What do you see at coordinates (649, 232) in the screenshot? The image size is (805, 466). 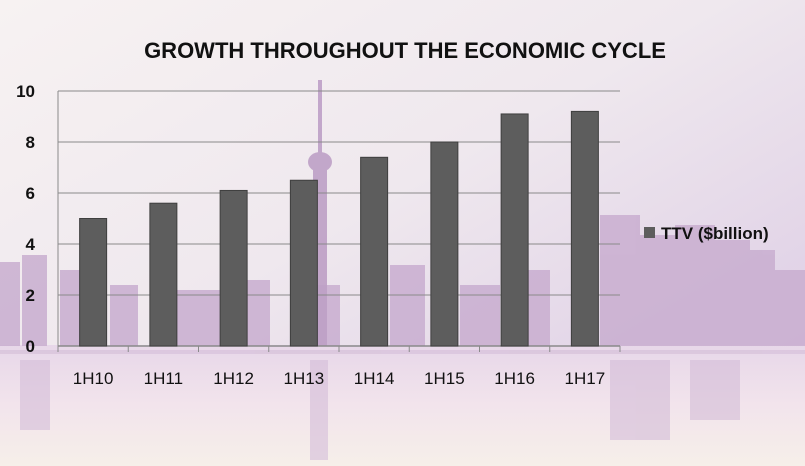 I see `legend-swatch` at bounding box center [649, 232].